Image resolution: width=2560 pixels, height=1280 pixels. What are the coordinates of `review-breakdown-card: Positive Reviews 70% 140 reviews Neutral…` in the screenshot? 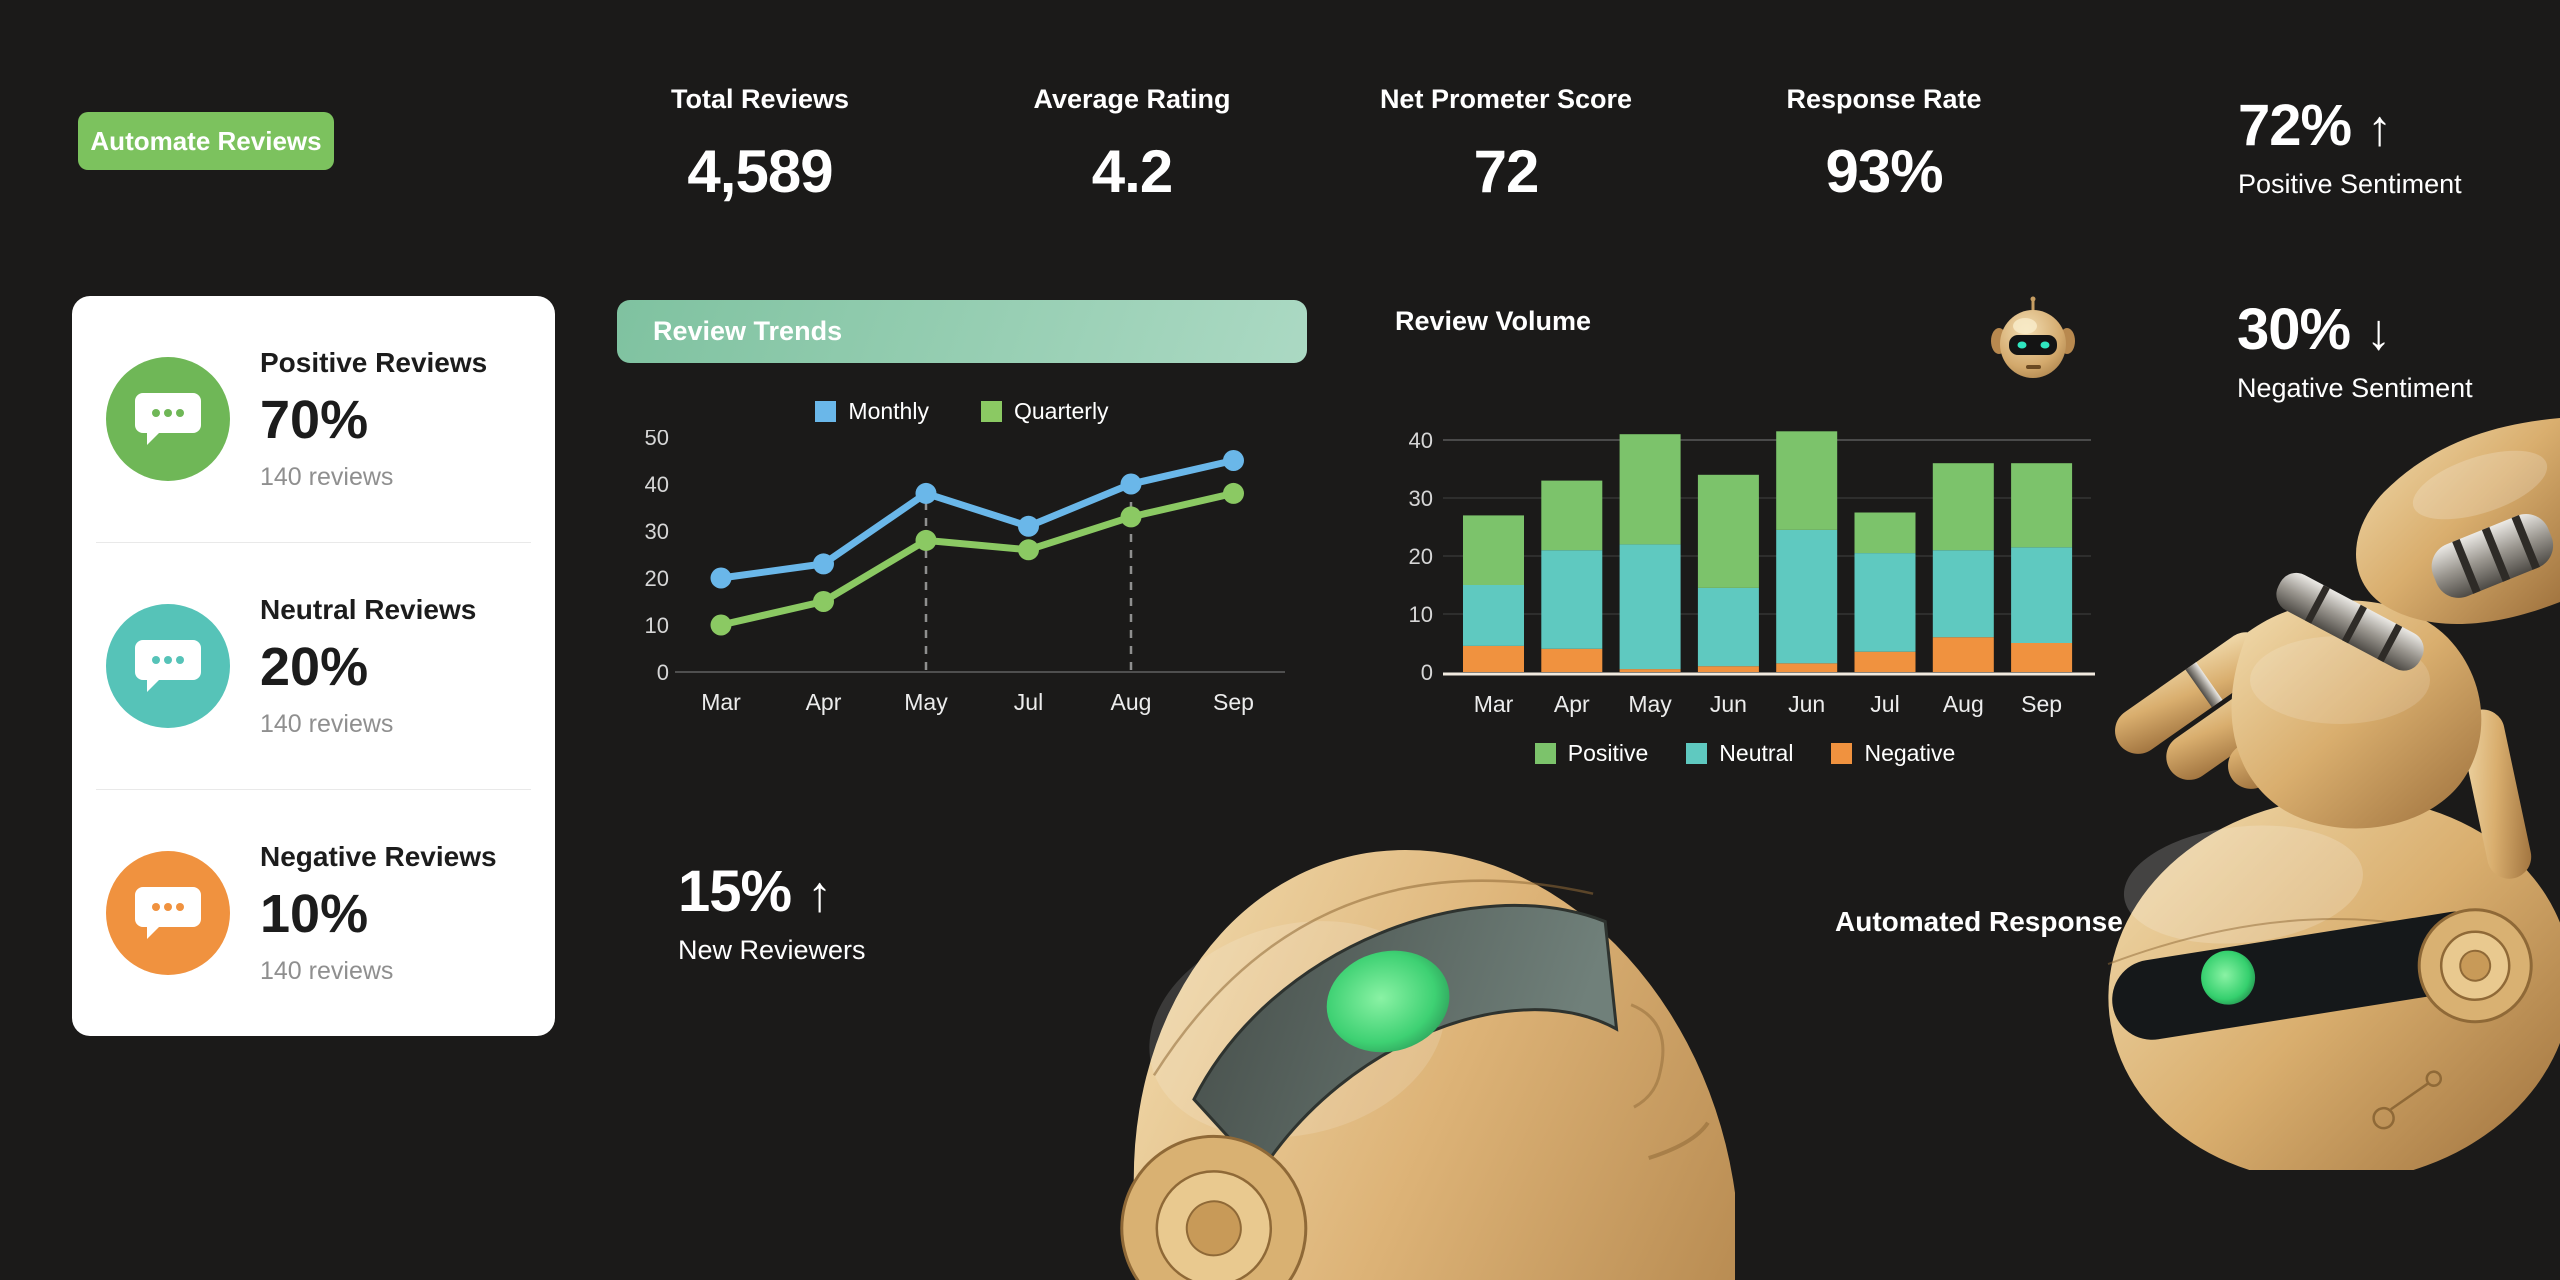 It's located at (313, 666).